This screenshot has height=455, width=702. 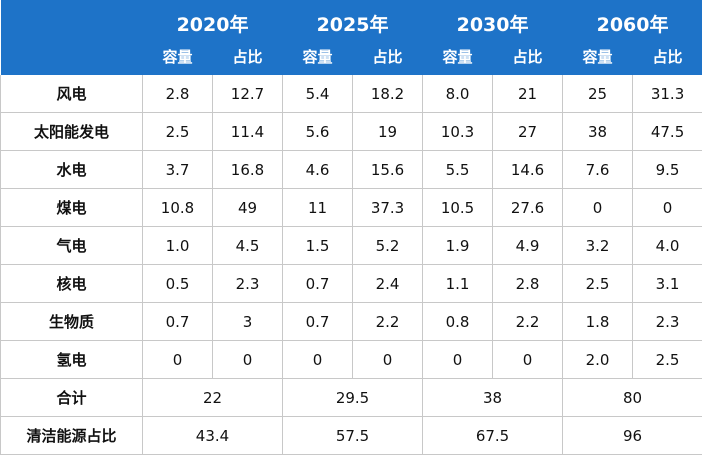 I want to click on table-cell: 12.7, so click(x=247, y=94).